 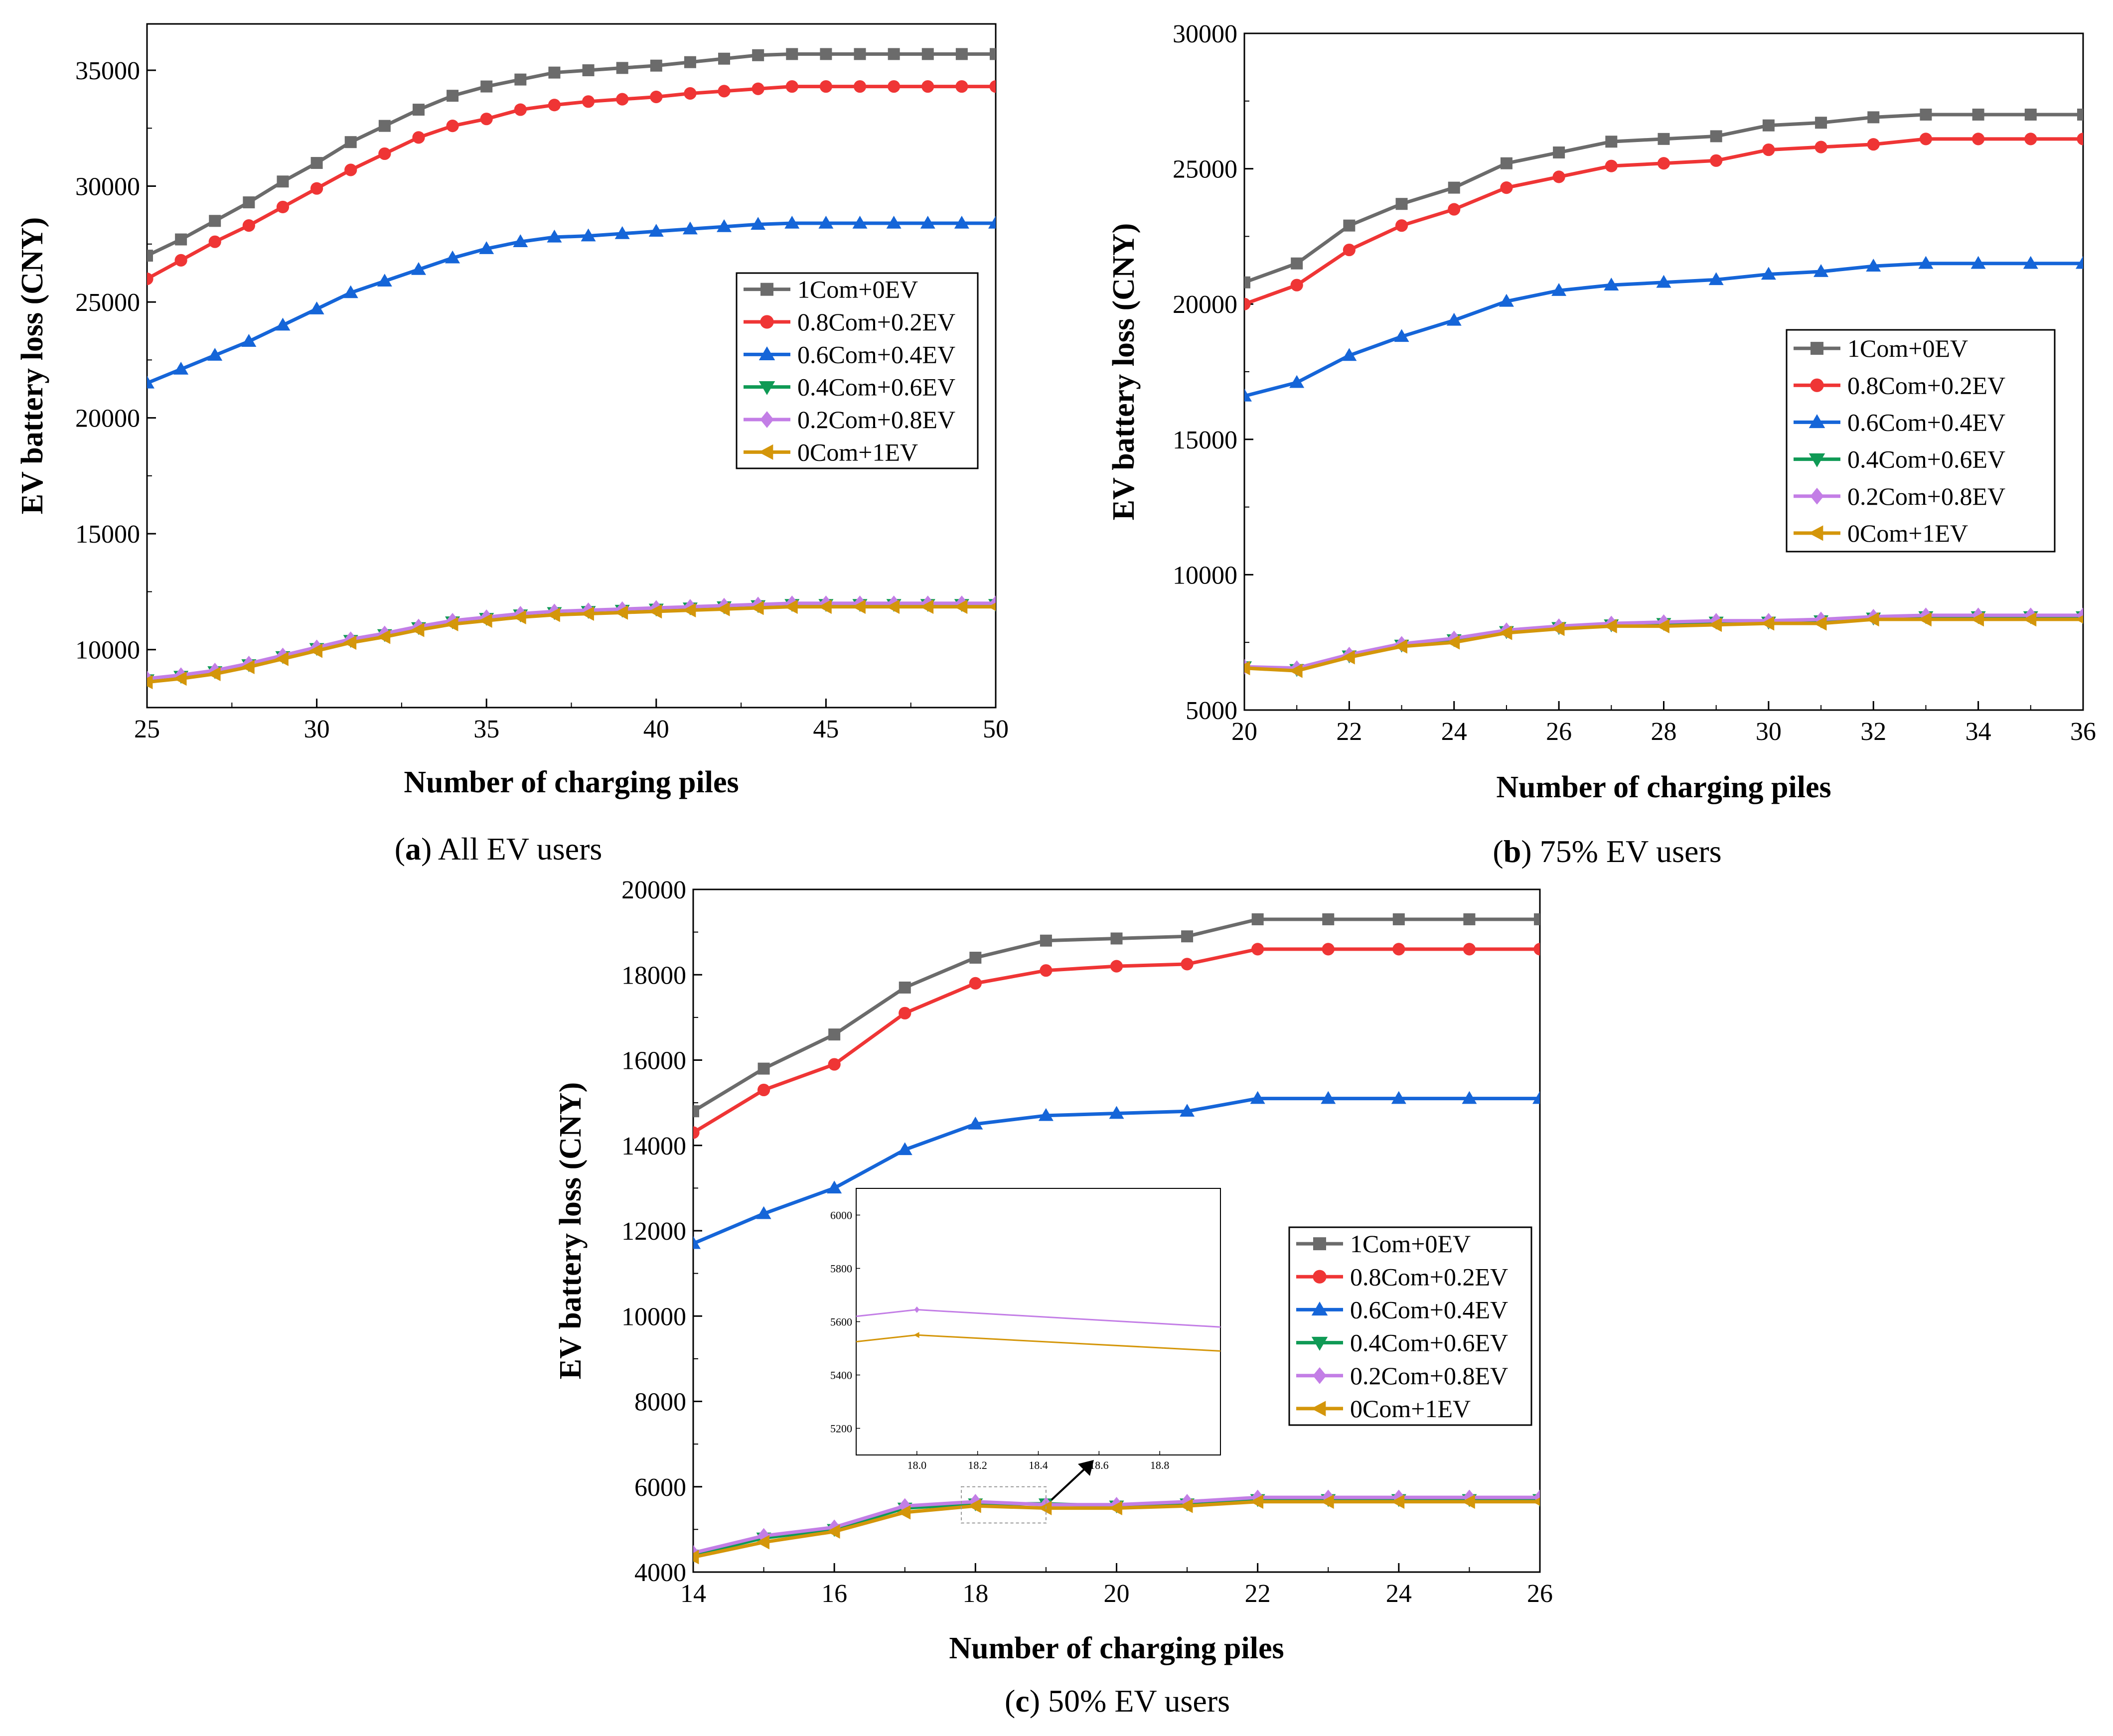 What do you see at coordinates (1664, 732) in the screenshot?
I see `x-tick-label: 28` at bounding box center [1664, 732].